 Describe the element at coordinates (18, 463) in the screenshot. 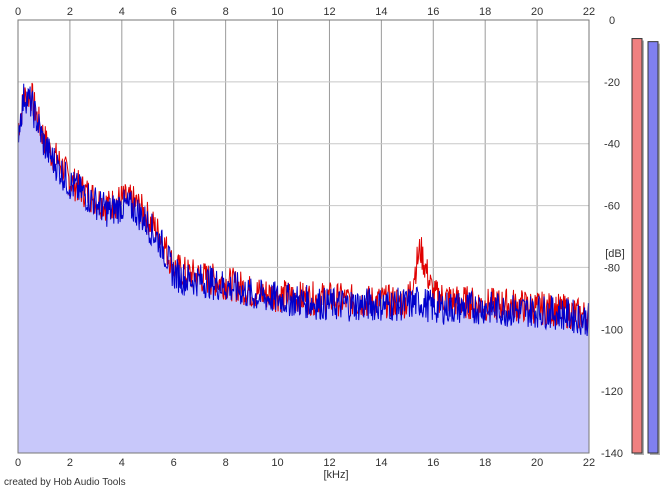

I see `x-tick-label-bottom: 0` at that location.